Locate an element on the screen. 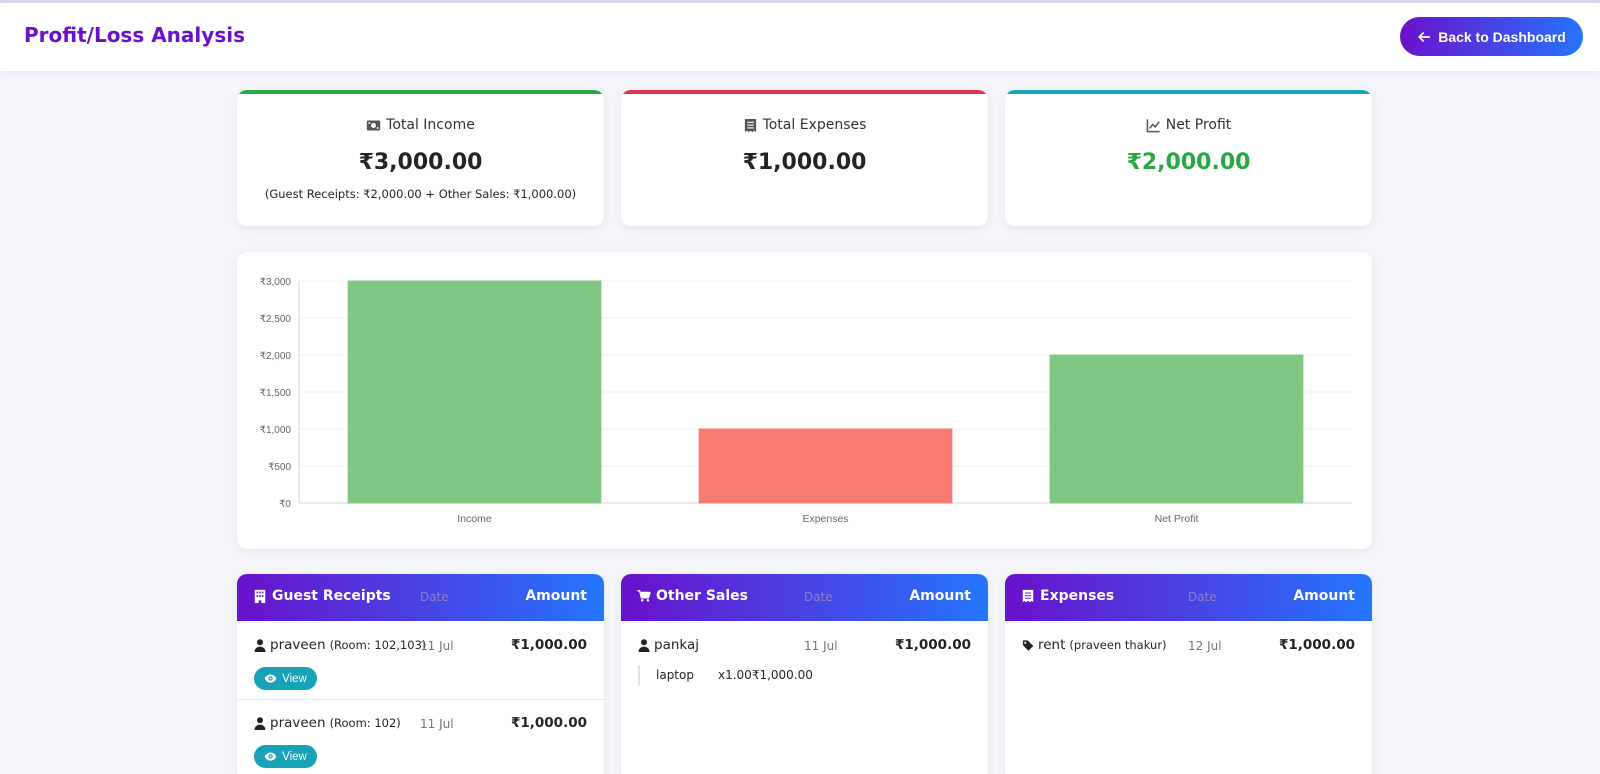 The image size is (1600, 774). net-profit-value: ₹2,000.00 is located at coordinates (1188, 162).